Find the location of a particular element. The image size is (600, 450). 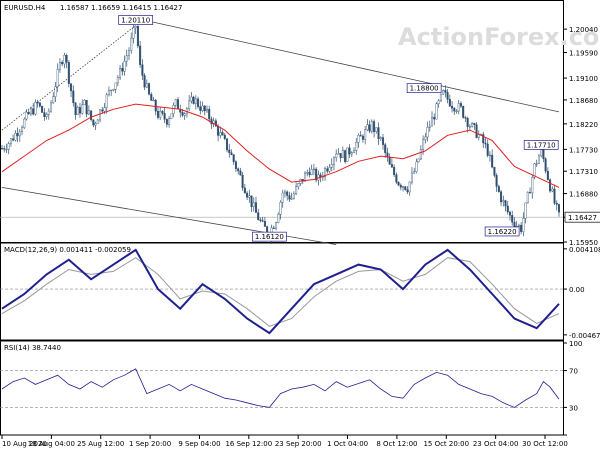

x-tick-label: 9 Sep 04:00 is located at coordinates (199, 444).